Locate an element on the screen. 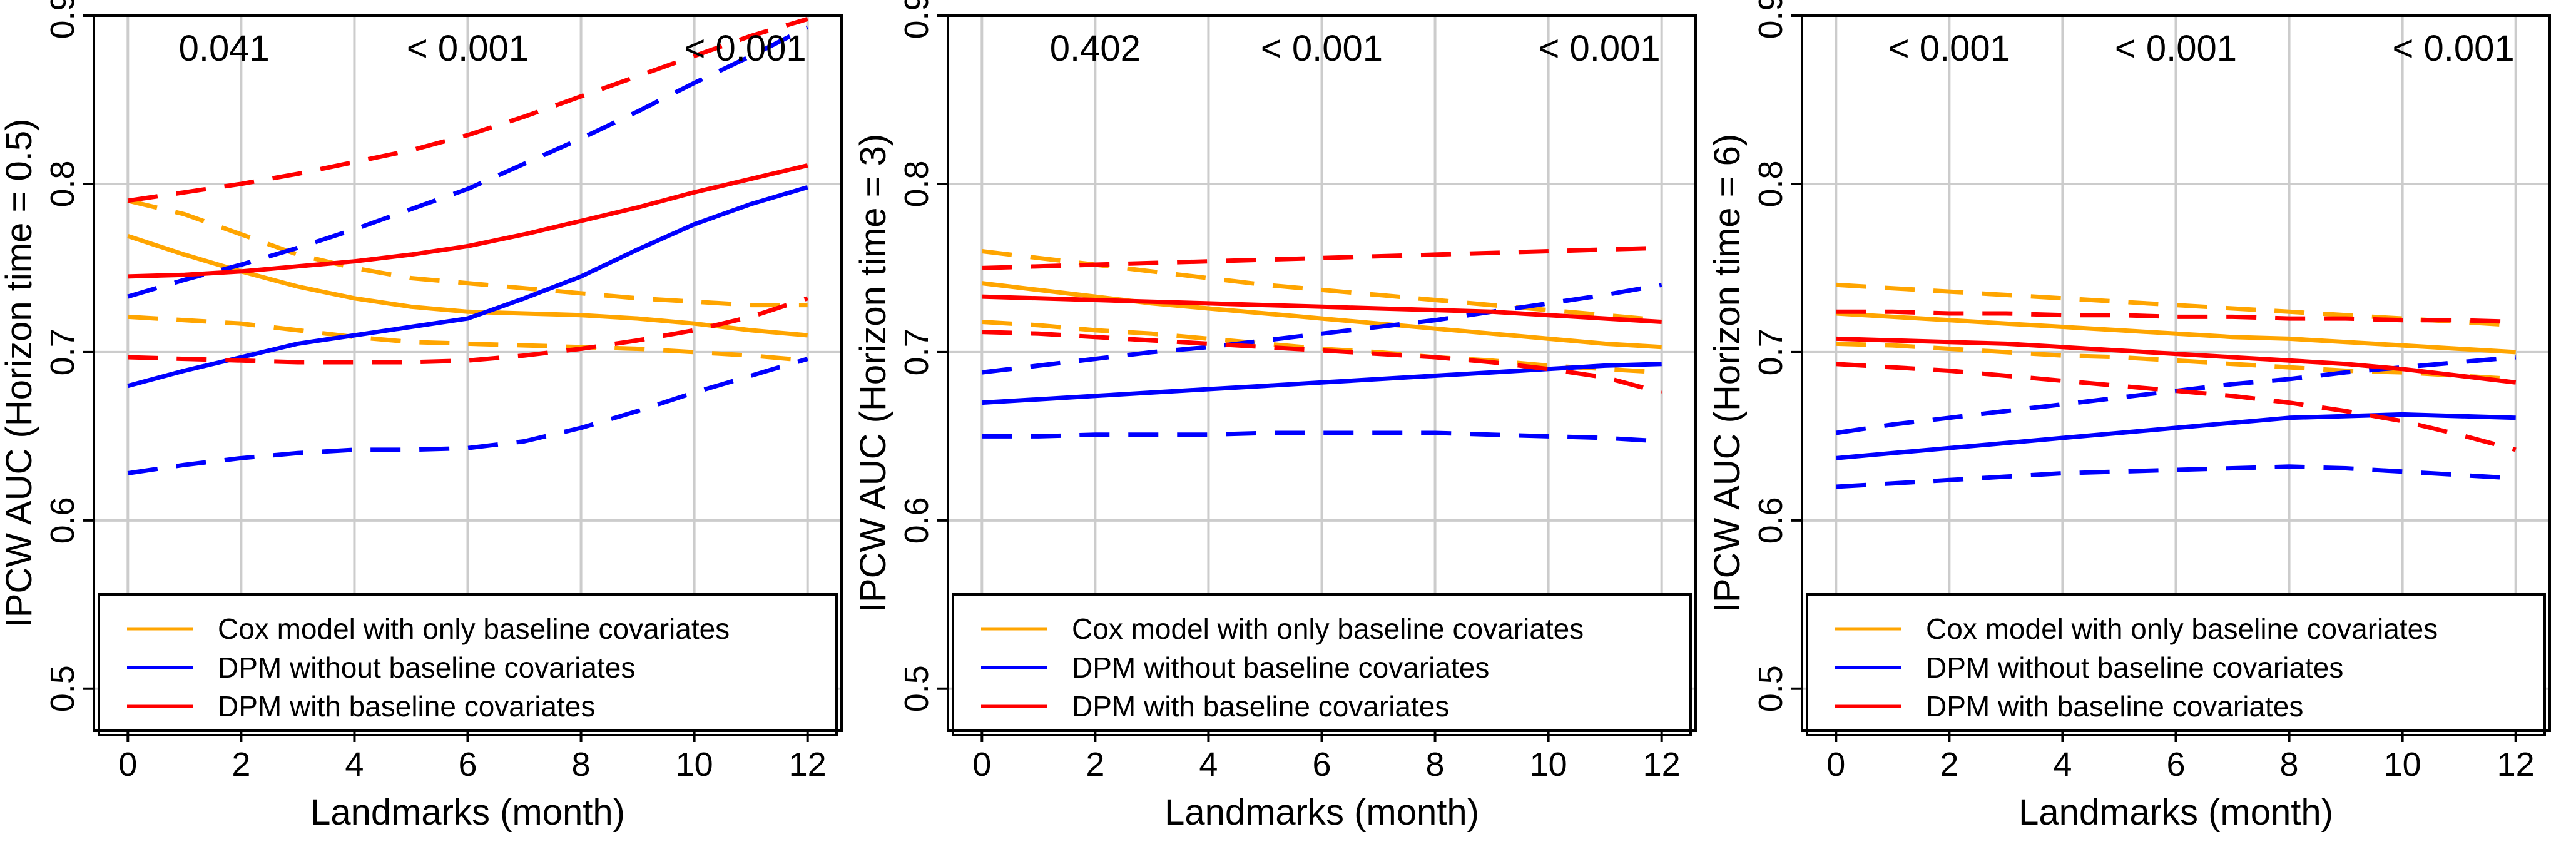 The width and height of the screenshot is (2576, 854). y-axis-title: IPCW AUC (Horizon time = 0.5) is located at coordinates (19, 373).